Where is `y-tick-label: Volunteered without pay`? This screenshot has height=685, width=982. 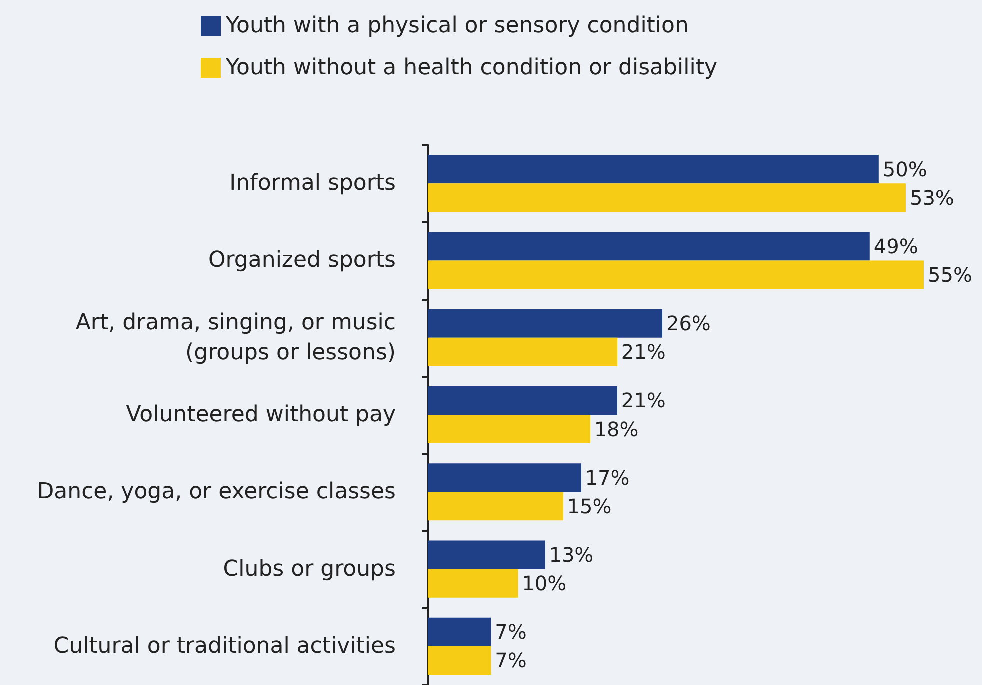 y-tick-label: Volunteered without pay is located at coordinates (261, 415).